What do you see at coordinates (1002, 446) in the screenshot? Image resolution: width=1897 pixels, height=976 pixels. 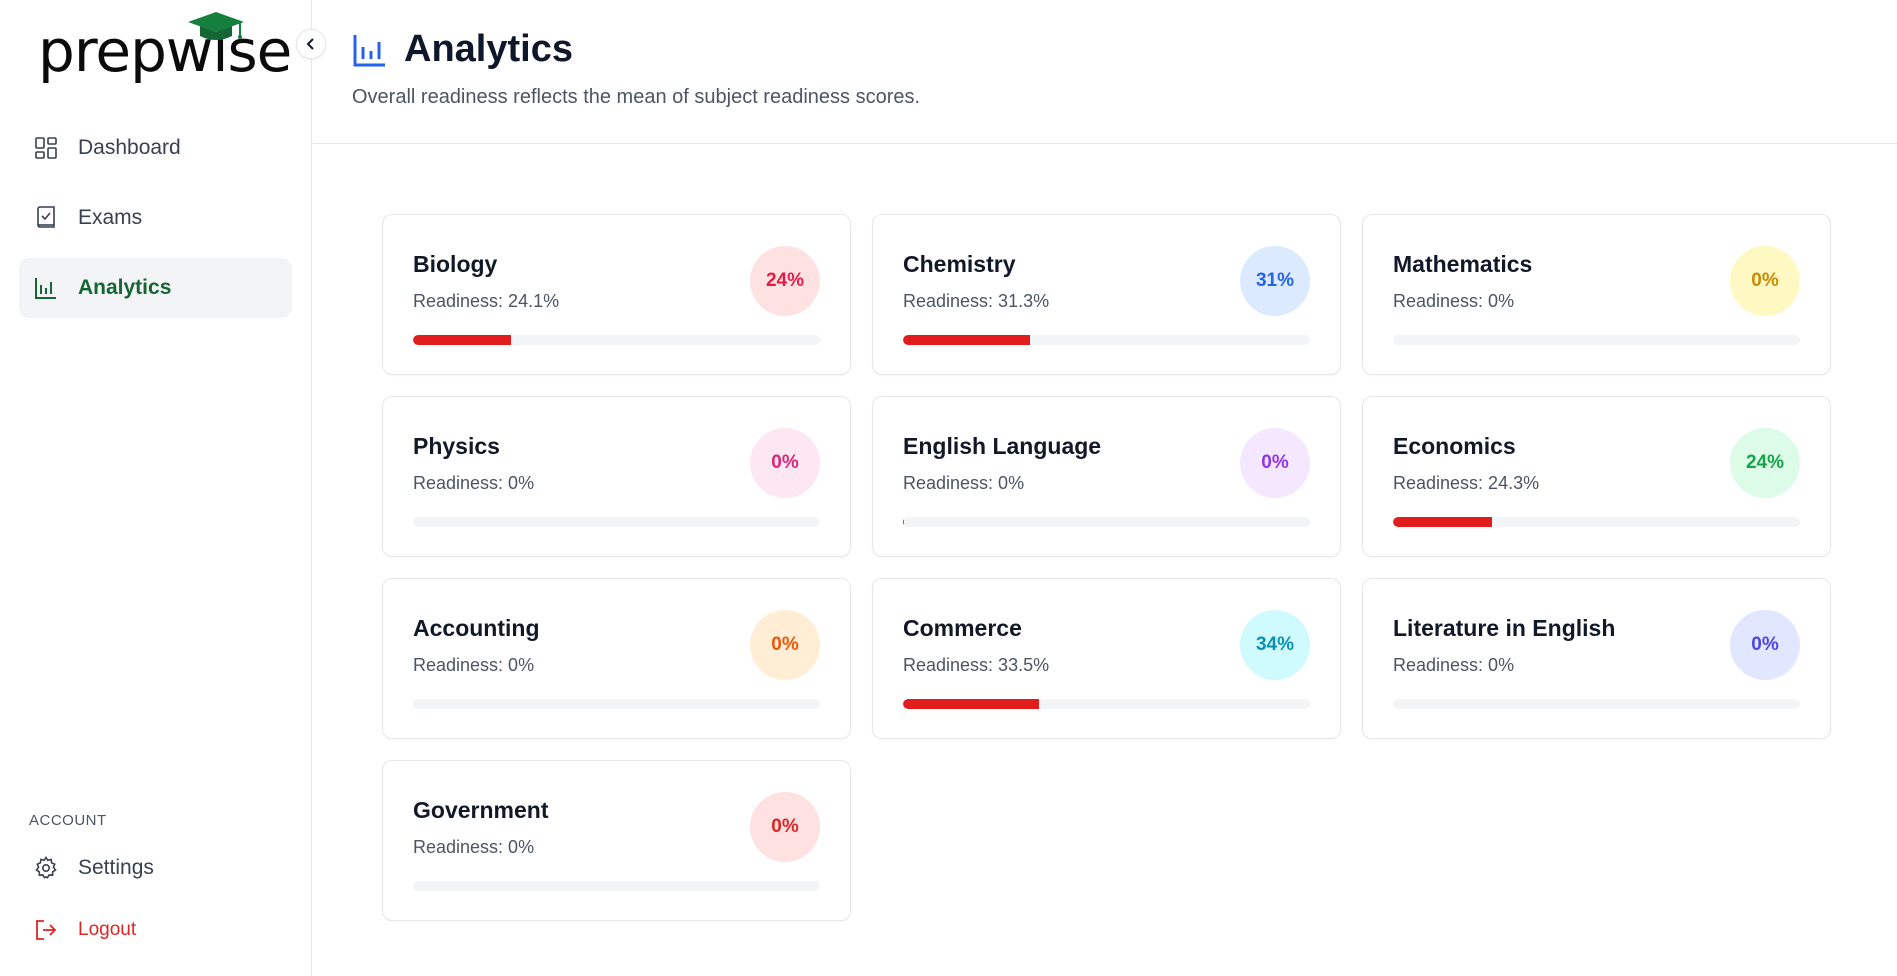 I see `subject-name: English Language` at bounding box center [1002, 446].